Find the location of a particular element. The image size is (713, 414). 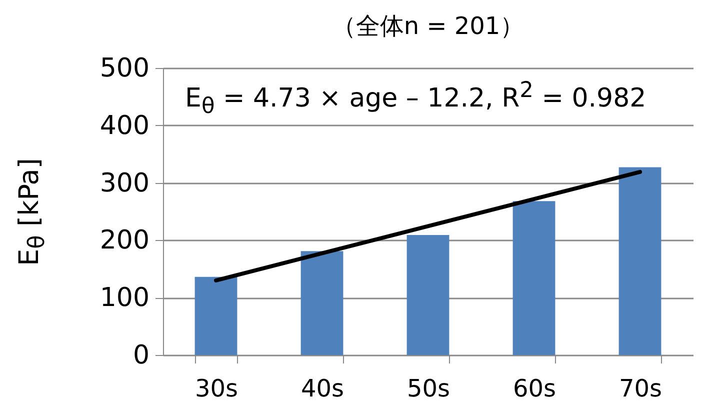

annotation: E$_{θ}$ = 4.73 × age – 12.2, R$^{2}$ = 0.982 is located at coordinates (415, 98).